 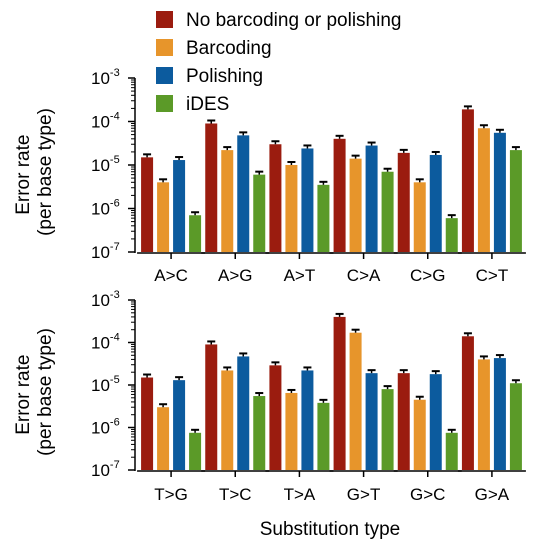 I want to click on x-tick-label: G>T, so click(x=364, y=494).